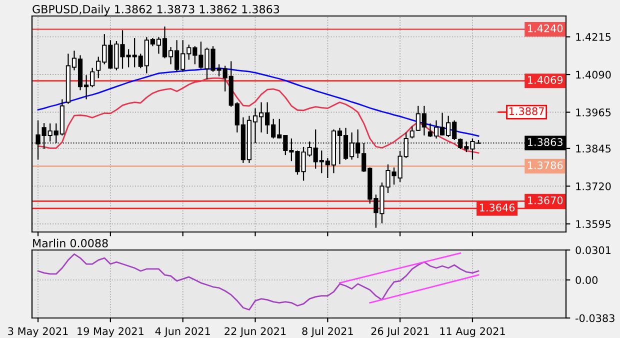 Image resolution: width=620 pixels, height=338 pixels. I want to click on x-tick-label: 3 May 2021, so click(38, 332).